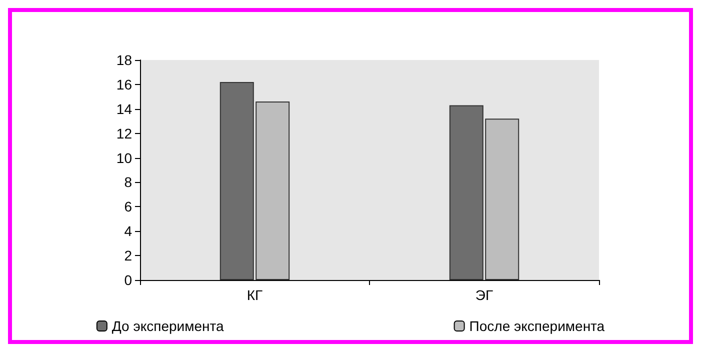 This screenshot has width=701, height=352. I want to click on x-tick-label: ЭГ, so click(484, 295).